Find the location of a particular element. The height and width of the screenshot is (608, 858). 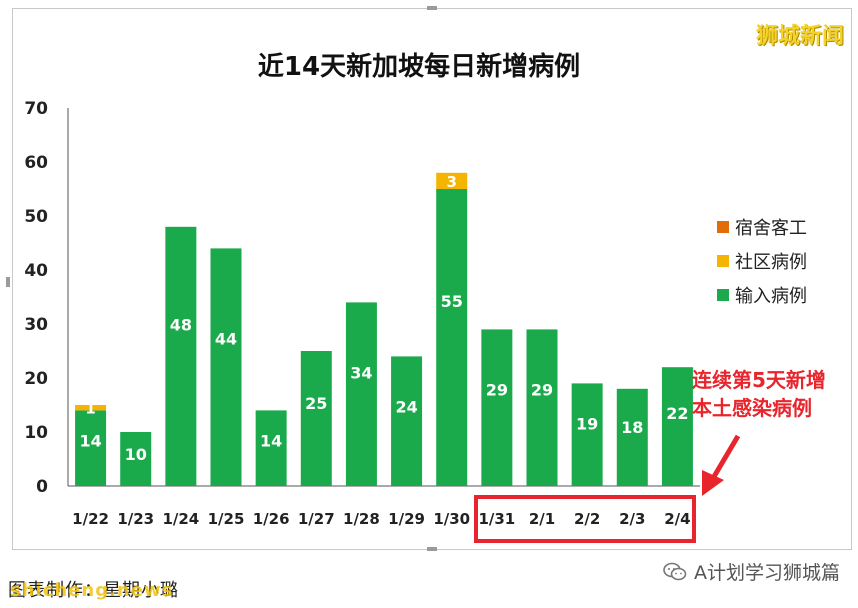

y-tick-label: 60 is located at coordinates (36, 163).